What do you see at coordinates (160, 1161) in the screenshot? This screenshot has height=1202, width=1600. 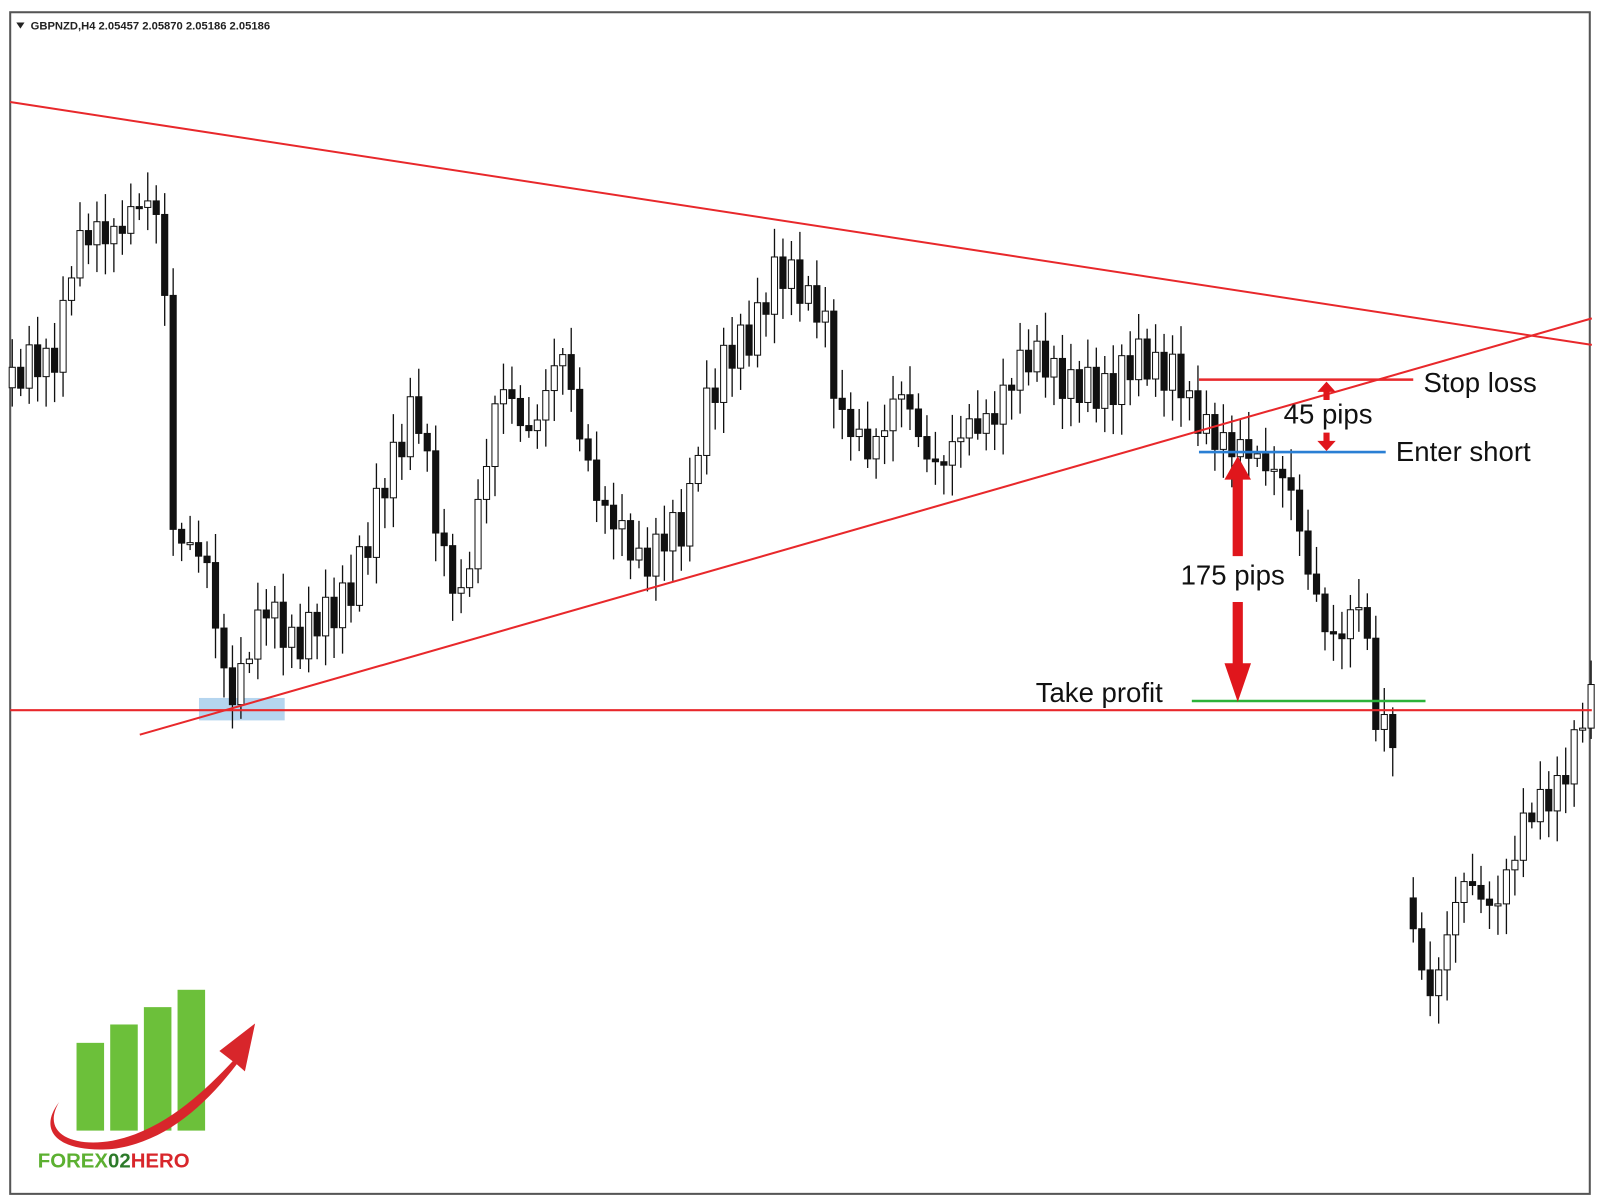 I see `logo-part: HERO` at bounding box center [160, 1161].